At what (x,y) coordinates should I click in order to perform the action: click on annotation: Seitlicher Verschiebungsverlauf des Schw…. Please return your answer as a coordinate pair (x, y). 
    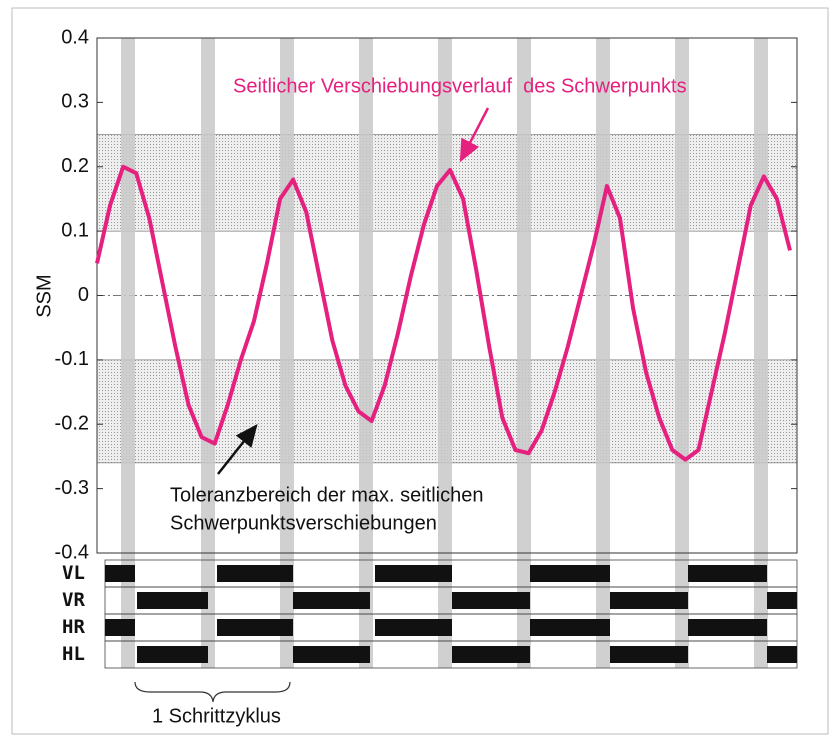
    Looking at the image, I should click on (460, 86).